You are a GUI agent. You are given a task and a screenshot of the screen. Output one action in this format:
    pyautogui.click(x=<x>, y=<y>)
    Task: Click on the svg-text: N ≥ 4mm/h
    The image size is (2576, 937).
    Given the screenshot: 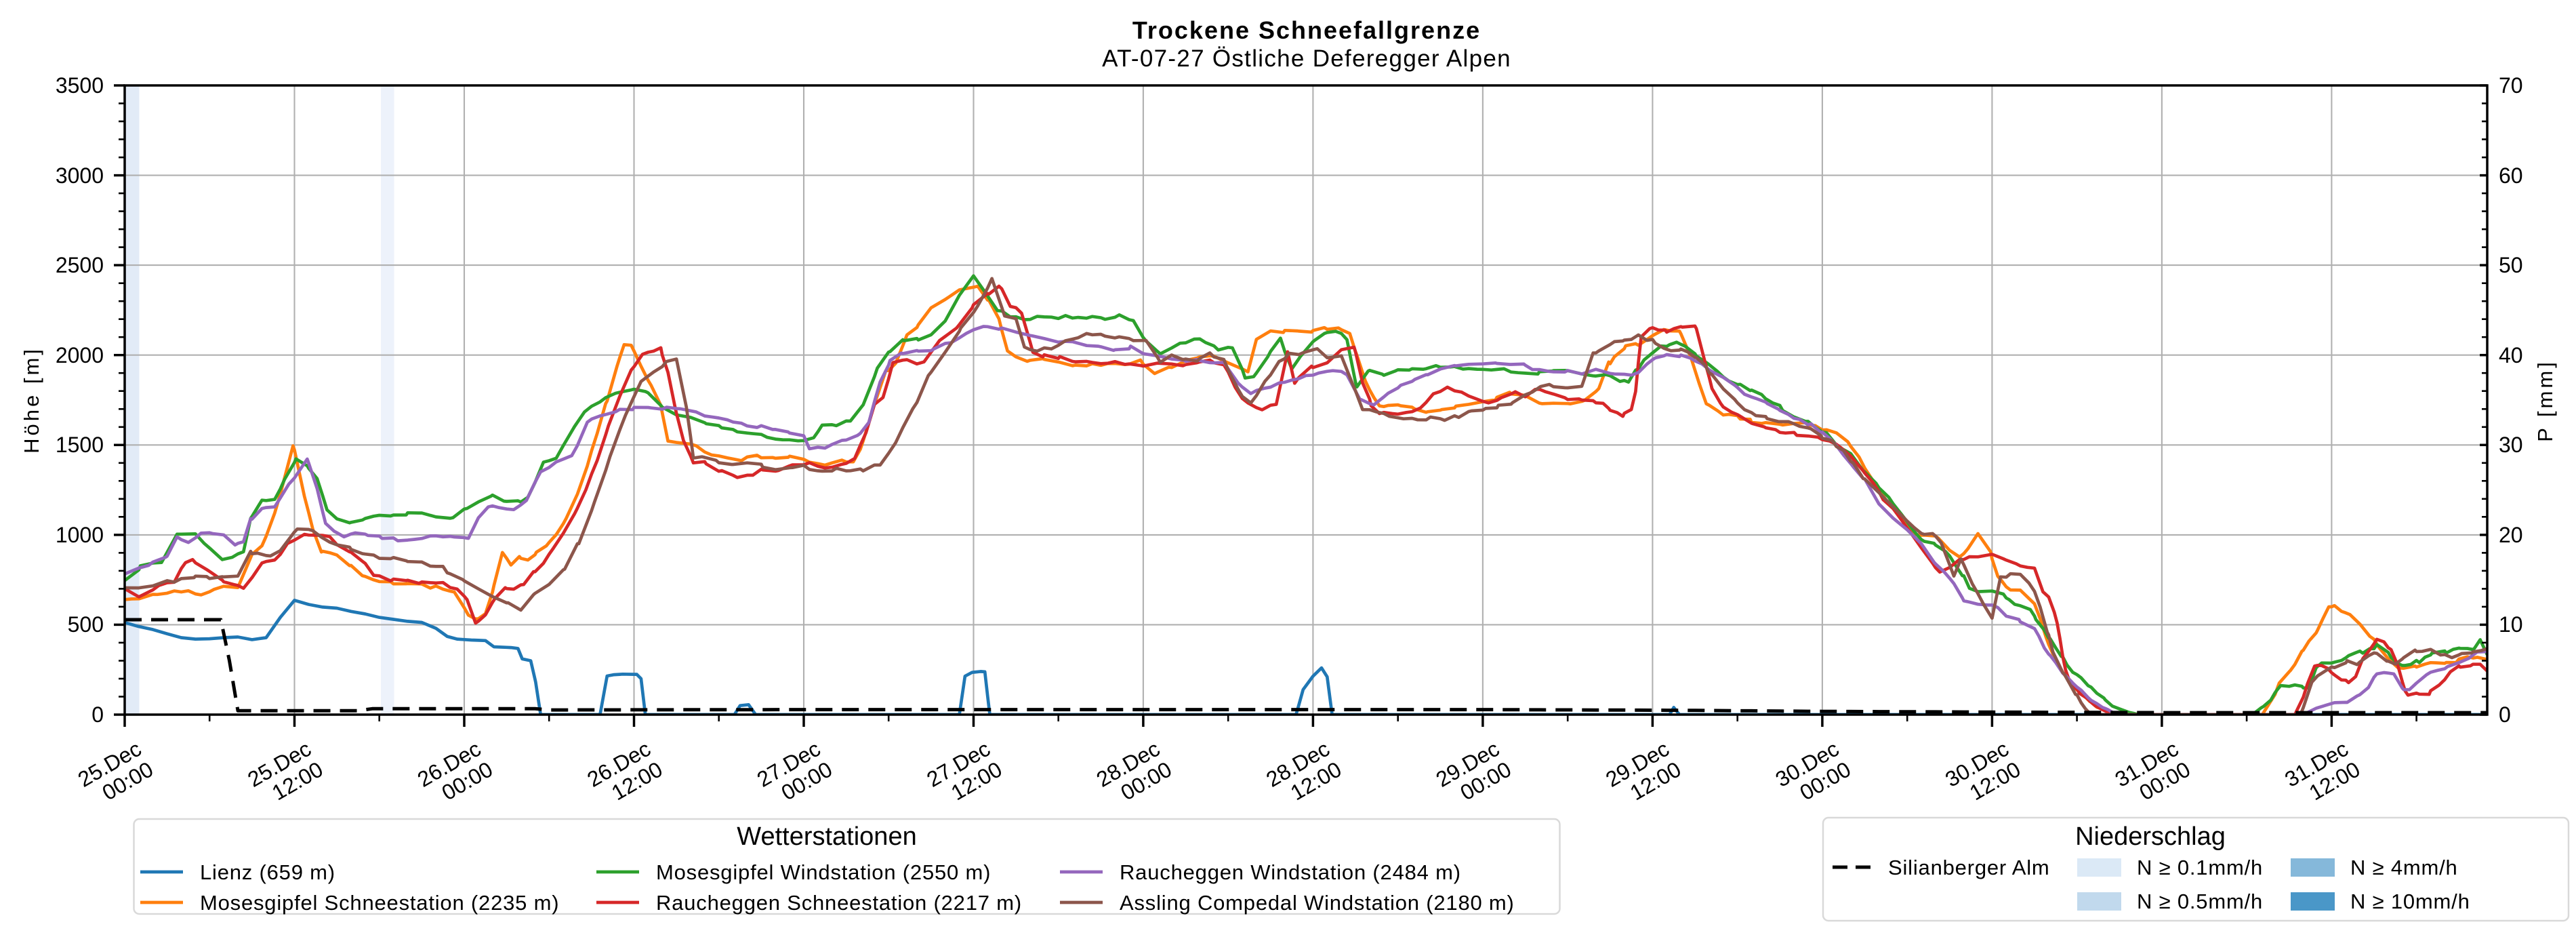 What is the action you would take?
    pyautogui.click(x=2404, y=867)
    